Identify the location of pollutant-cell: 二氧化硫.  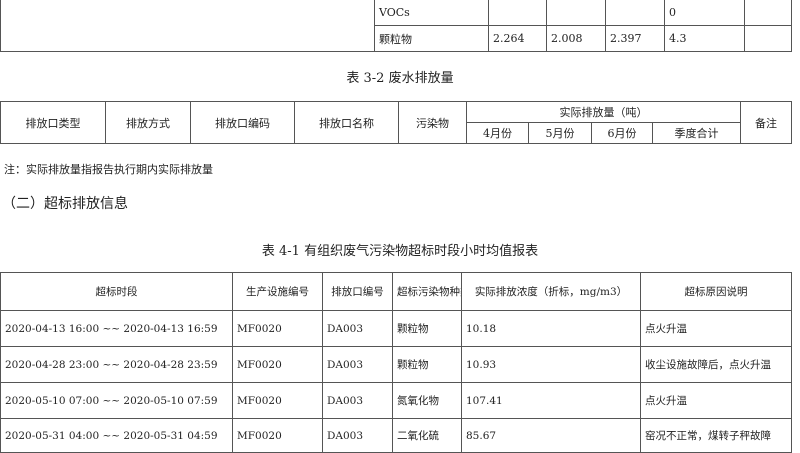
(427, 435).